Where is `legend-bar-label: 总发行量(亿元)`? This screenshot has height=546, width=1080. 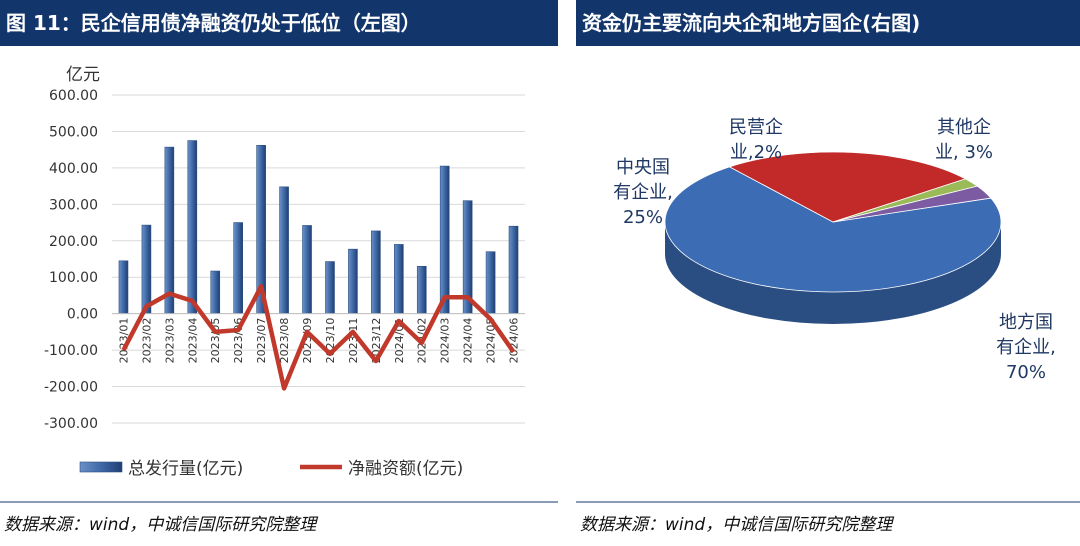 legend-bar-label: 总发行量(亿元) is located at coordinates (185, 469).